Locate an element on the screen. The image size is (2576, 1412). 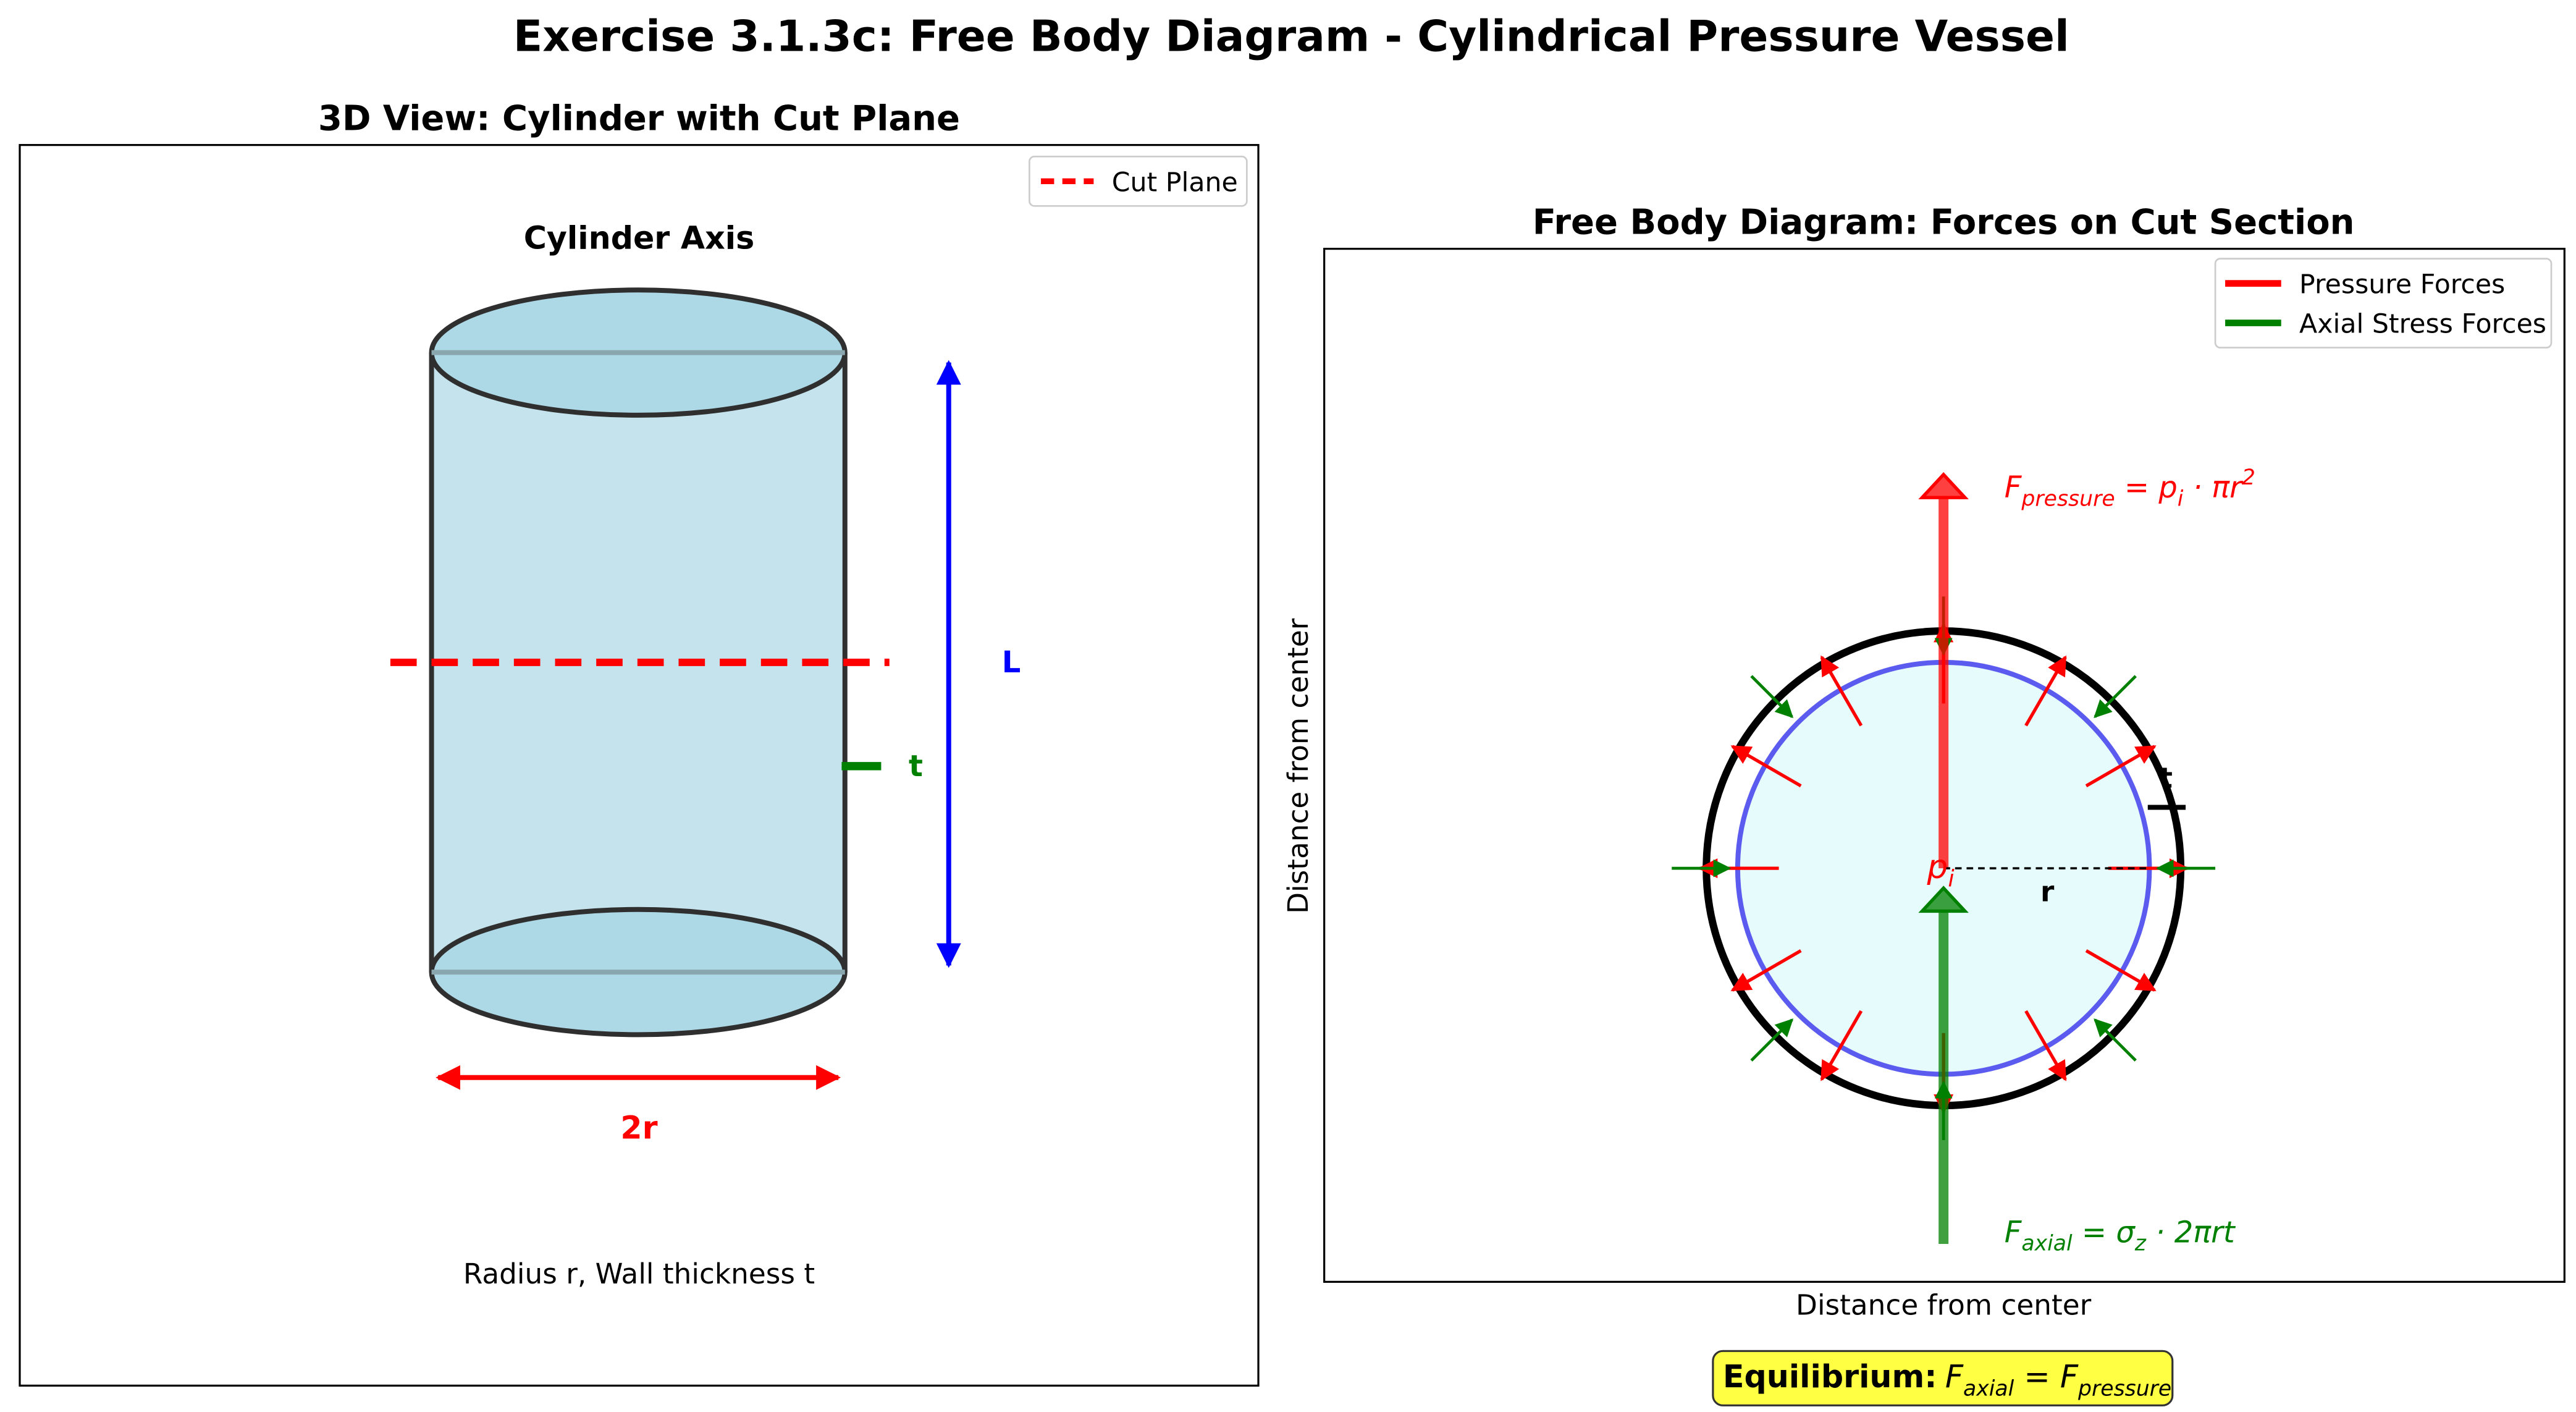
pressure-force-formula: Fpressure = pi · πr2 is located at coordinates (2130, 488).